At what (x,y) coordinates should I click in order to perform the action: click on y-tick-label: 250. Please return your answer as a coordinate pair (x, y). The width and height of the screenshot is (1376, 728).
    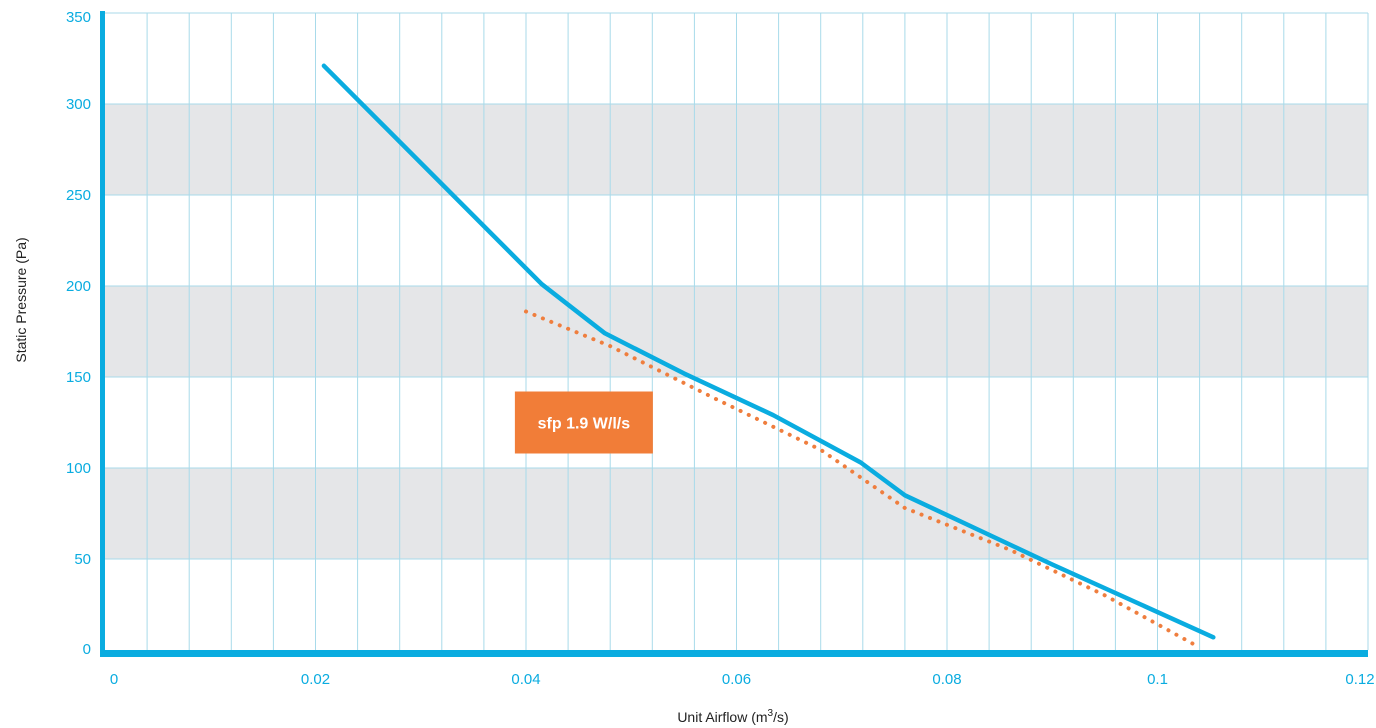
    Looking at the image, I should click on (78, 195).